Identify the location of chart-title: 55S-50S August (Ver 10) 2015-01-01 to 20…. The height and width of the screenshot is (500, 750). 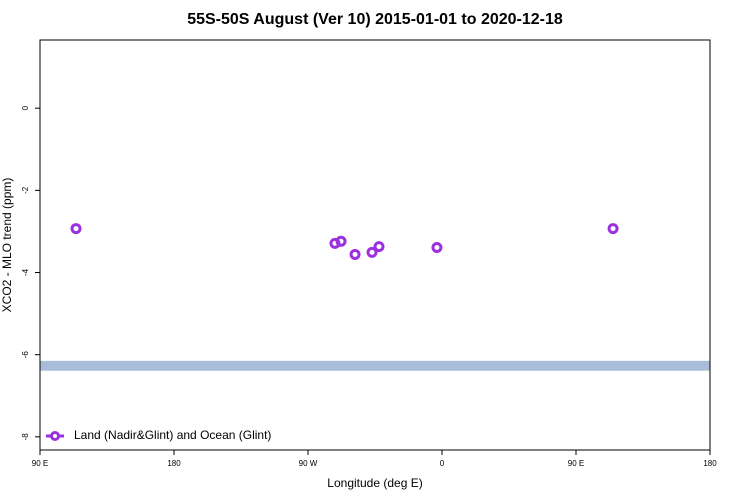
(375, 19).